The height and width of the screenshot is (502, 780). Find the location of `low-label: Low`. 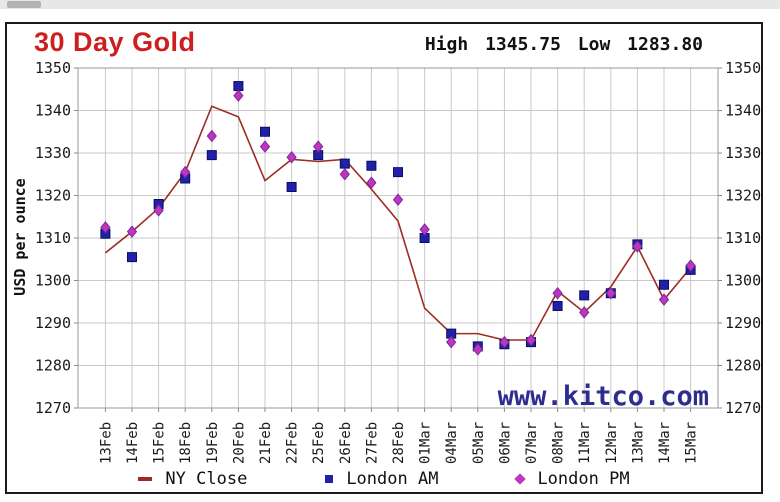

low-label: Low is located at coordinates (594, 44).